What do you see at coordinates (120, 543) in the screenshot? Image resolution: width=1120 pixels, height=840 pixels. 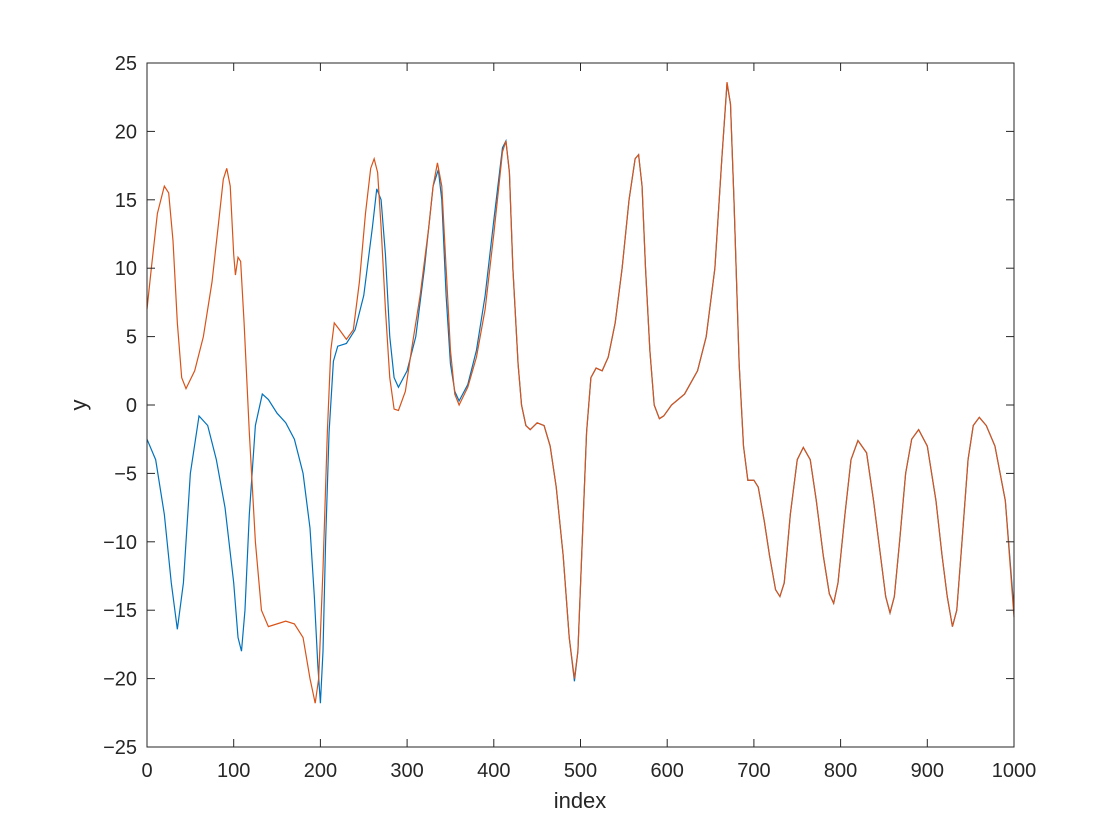 I see `y-tick-label: −10` at bounding box center [120, 543].